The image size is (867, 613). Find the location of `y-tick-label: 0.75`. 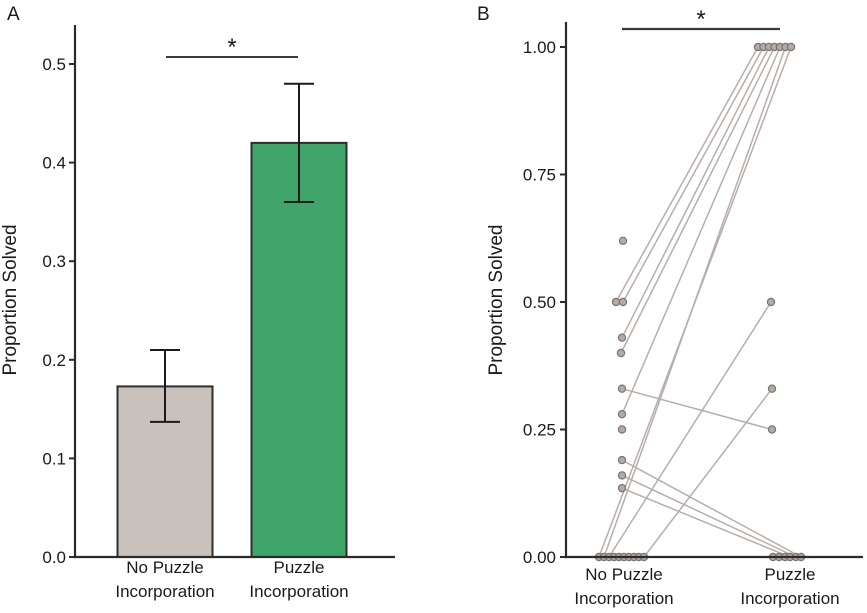

y-tick-label: 0.75 is located at coordinates (539, 174).